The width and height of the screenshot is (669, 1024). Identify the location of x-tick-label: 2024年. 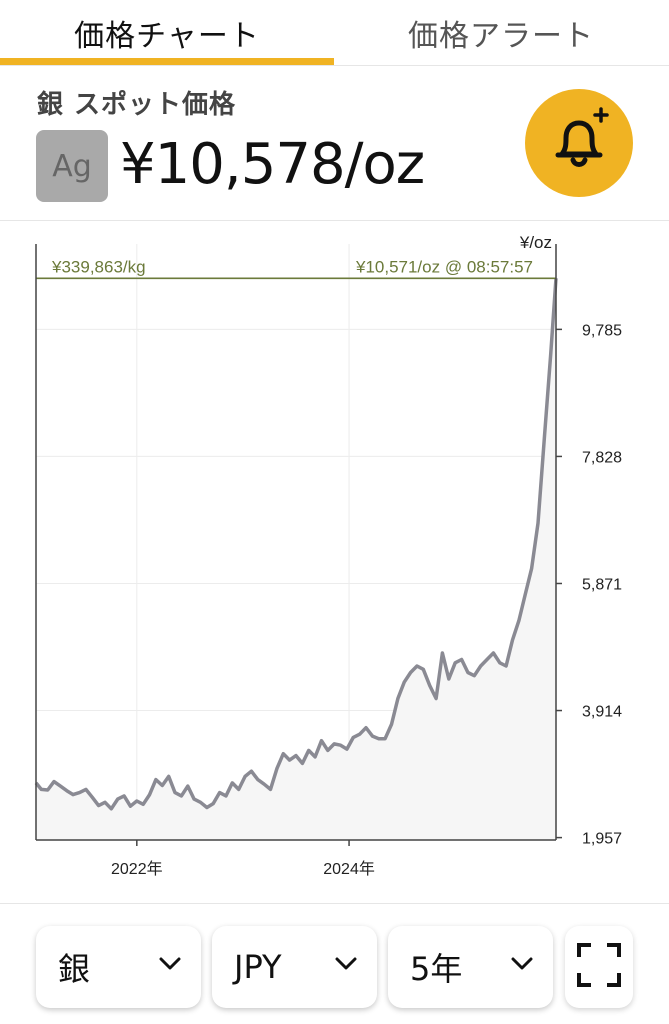
(349, 869).